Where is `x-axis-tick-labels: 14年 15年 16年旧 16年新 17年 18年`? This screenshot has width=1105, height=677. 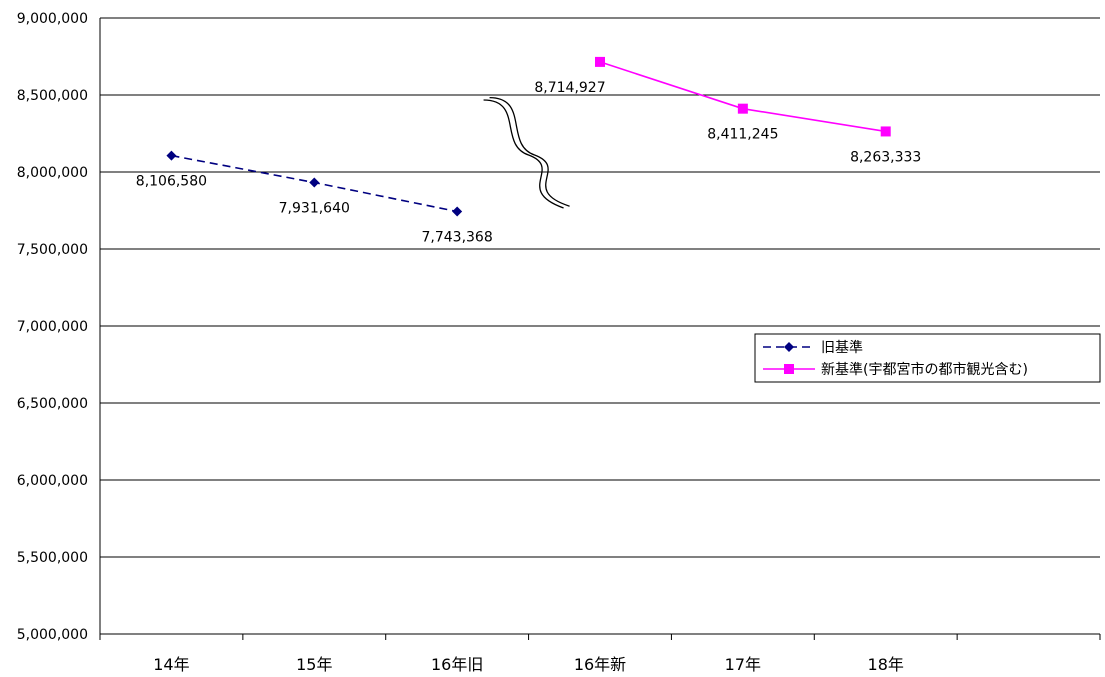 x-axis-tick-labels: 14年 15年 16年旧 16年新 17年 18年 is located at coordinates (528, 664).